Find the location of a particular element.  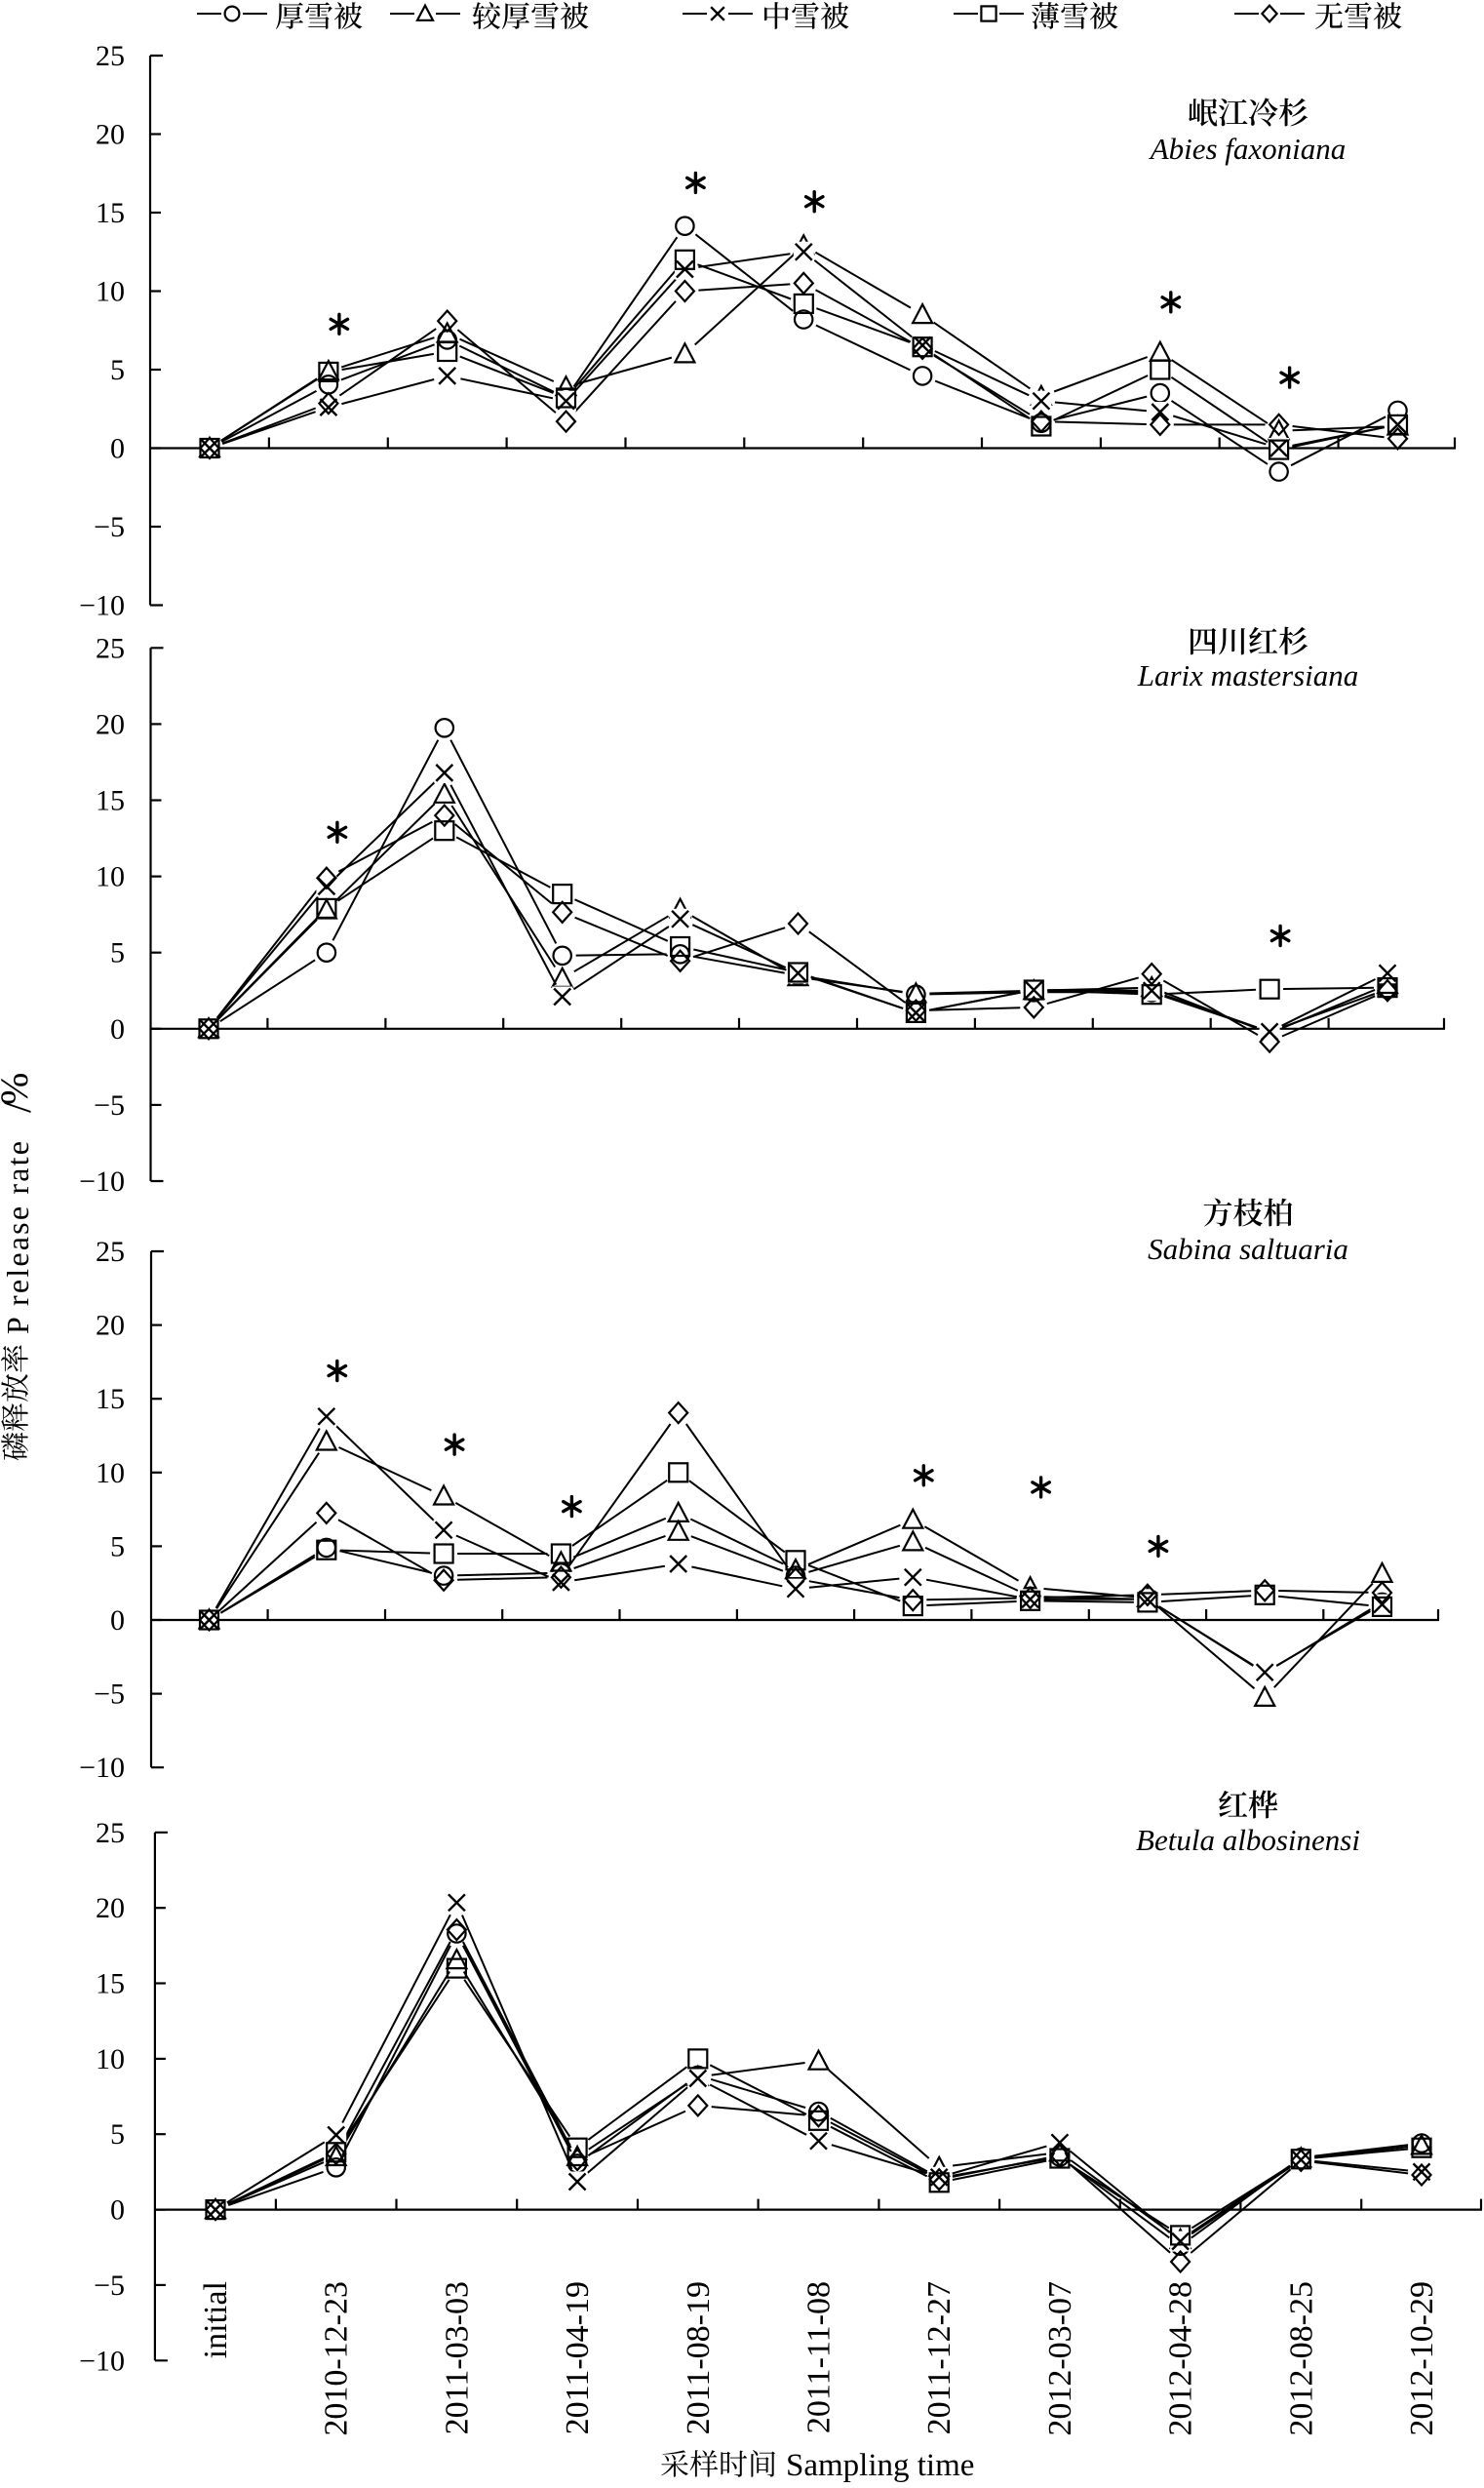

svg-text: Abies faxoniana is located at coordinates (1248, 149).